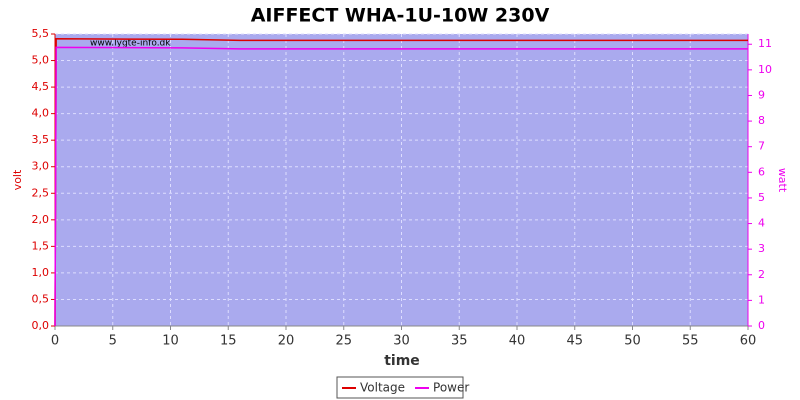 Image resolution: width=800 pixels, height=400 pixels. What do you see at coordinates (782, 180) in the screenshot?
I see `y2-axis-label: watt` at bounding box center [782, 180].